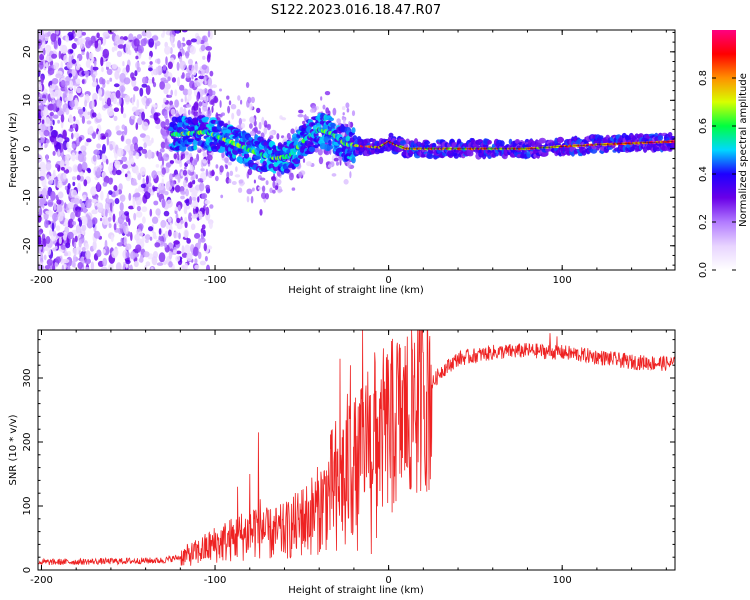 The height and width of the screenshot is (600, 750). I want to click on y-tick-label: 300, so click(27, 377).